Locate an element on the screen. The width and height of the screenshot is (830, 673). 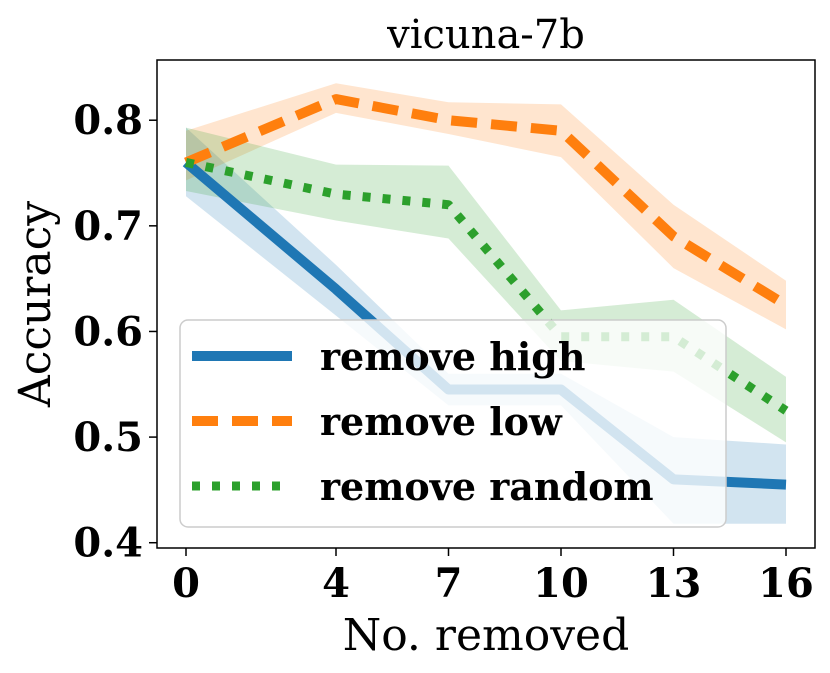
y-axis-ticks: 0.4 0.5 0.6 0.7 0.8 is located at coordinates (115, 332).